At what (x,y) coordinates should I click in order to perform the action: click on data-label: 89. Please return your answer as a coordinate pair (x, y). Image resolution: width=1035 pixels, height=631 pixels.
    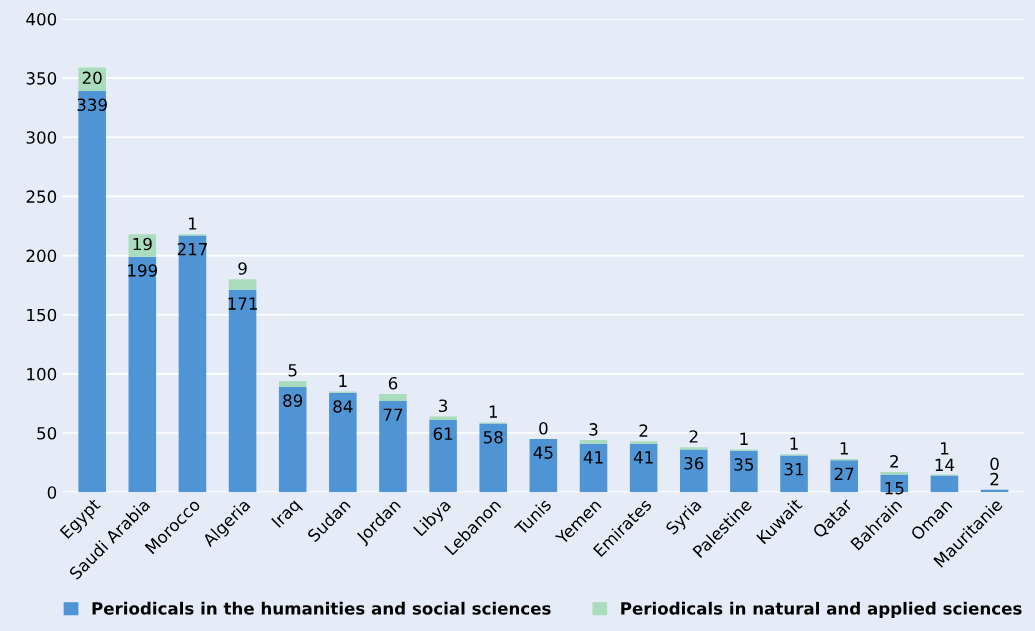
    Looking at the image, I should click on (293, 400).